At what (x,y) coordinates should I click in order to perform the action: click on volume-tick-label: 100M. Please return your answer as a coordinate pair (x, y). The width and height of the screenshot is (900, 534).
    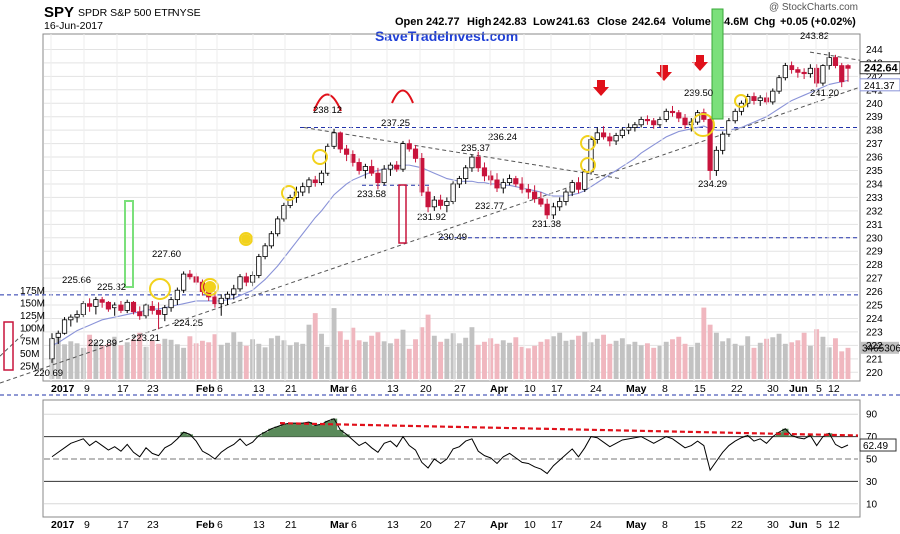
    Looking at the image, I should click on (32, 329).